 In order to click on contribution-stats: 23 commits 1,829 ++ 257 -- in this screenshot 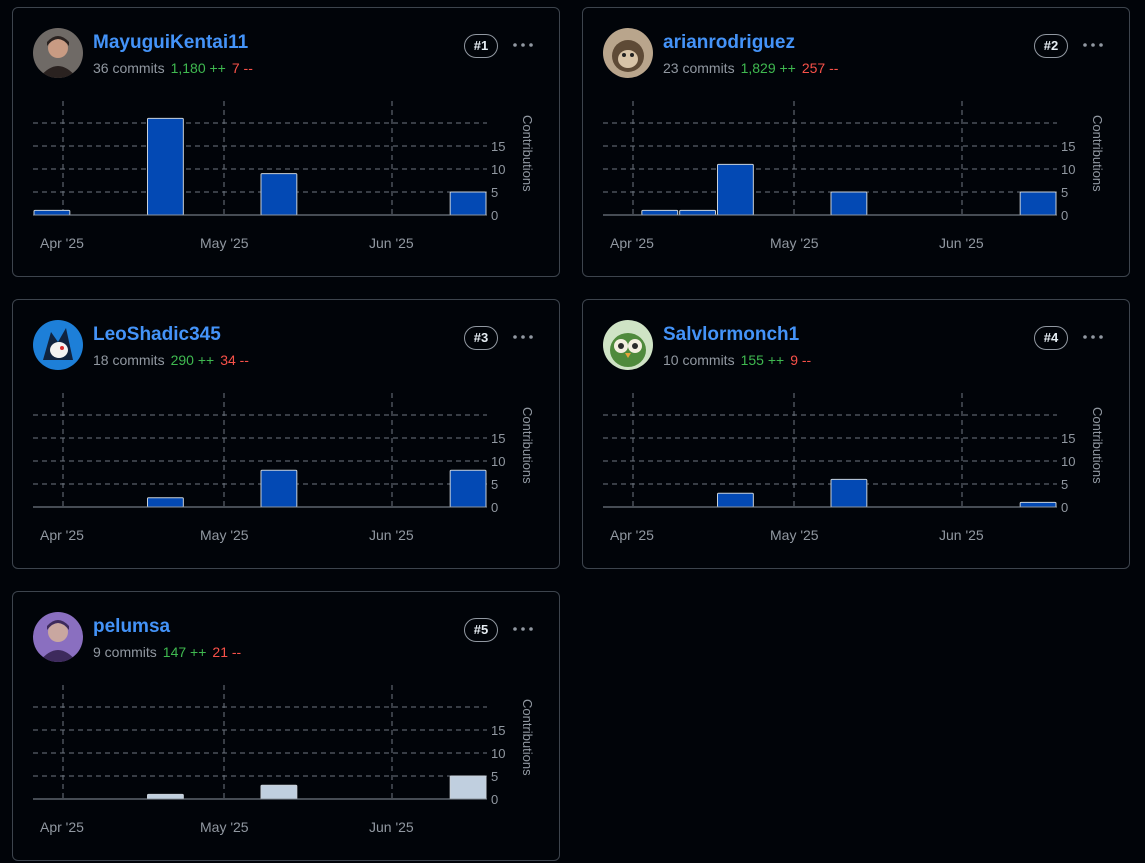, I will do `click(750, 68)`.